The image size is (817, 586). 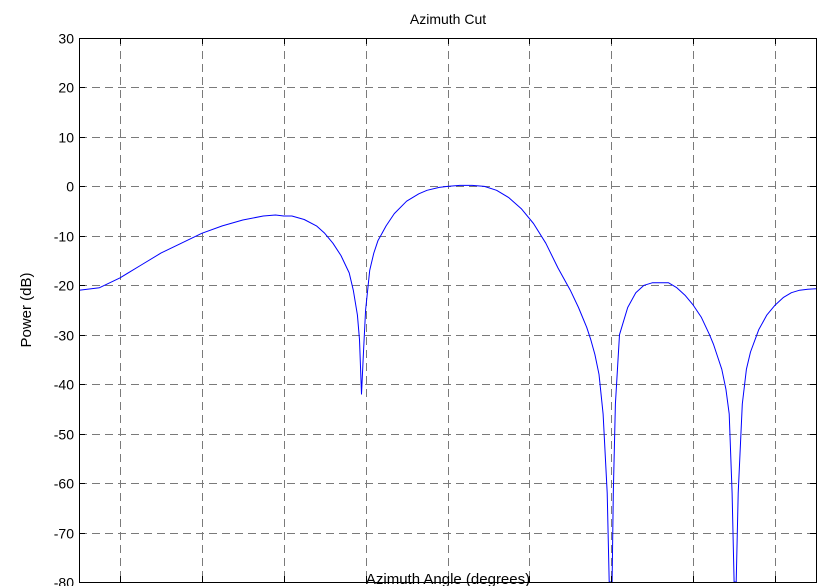 I want to click on y-tick-label: -10, so click(x=64, y=237).